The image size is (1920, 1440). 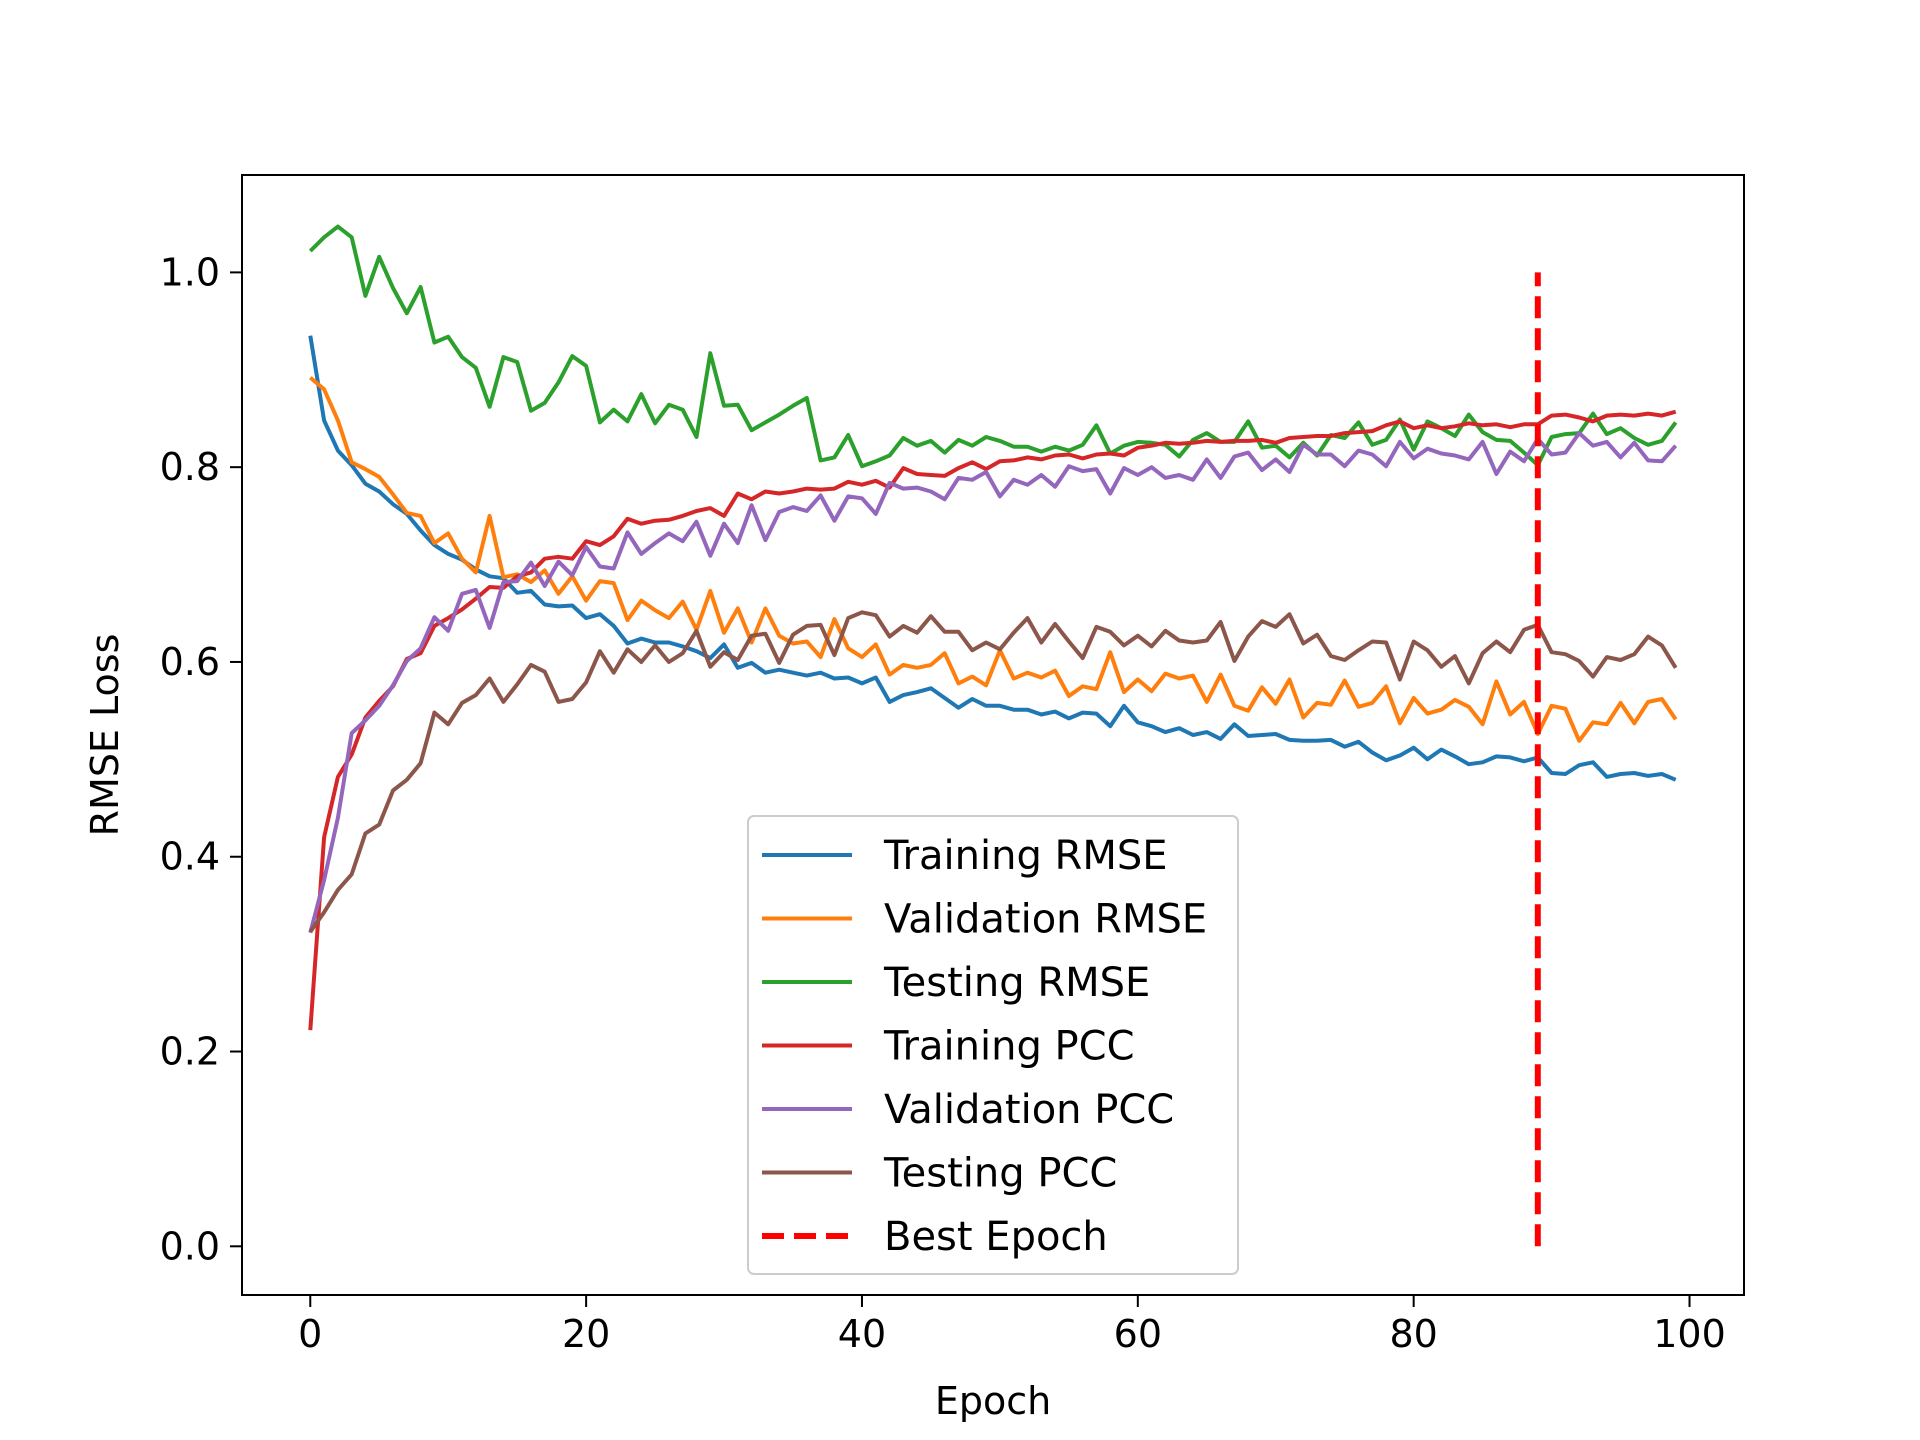 What do you see at coordinates (1138, 1334) in the screenshot?
I see `x-tick-label: 60` at bounding box center [1138, 1334].